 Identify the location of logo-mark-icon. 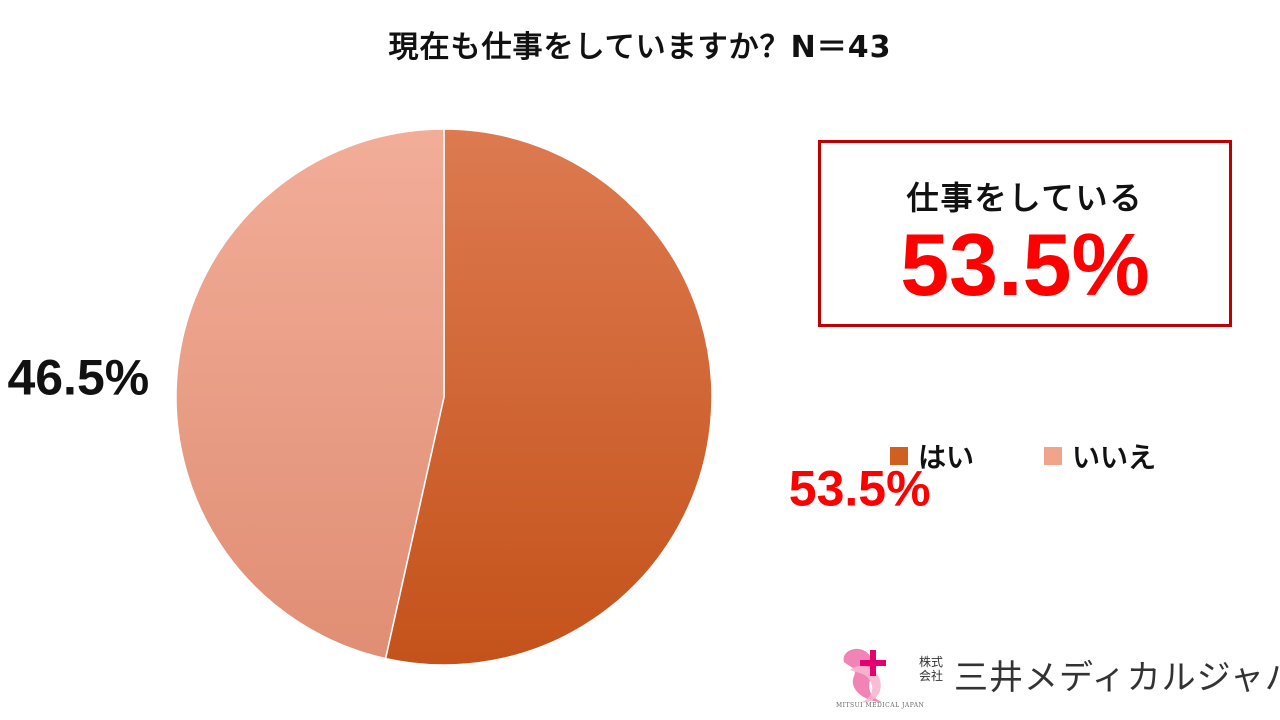
(864, 675).